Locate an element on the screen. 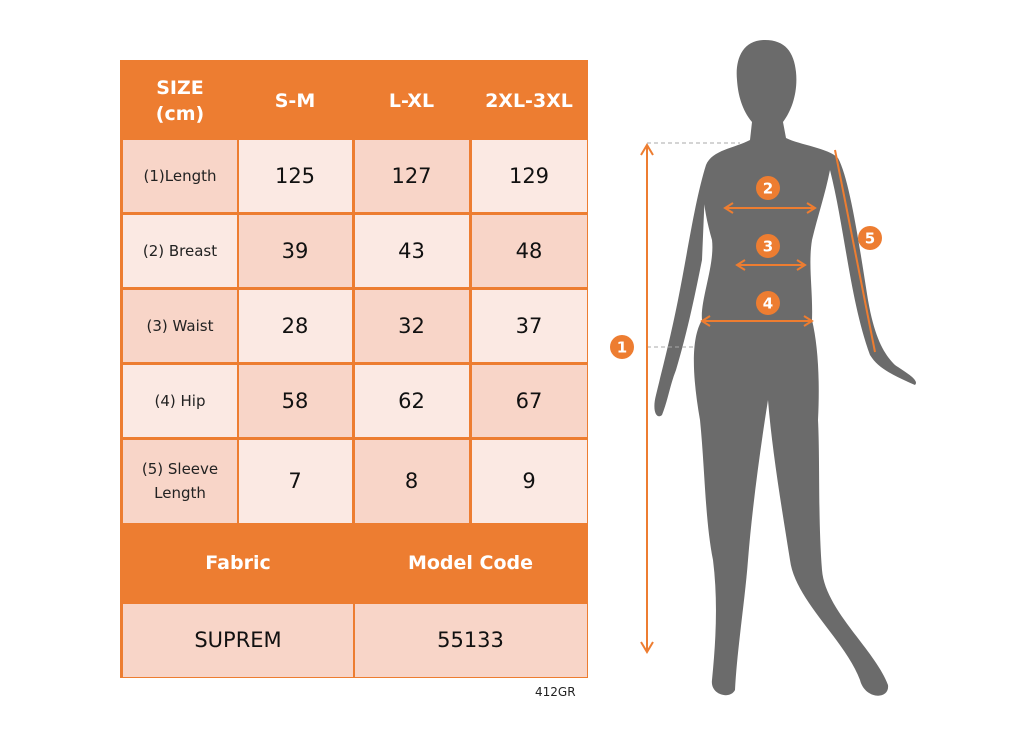 Image resolution: width=1024 pixels, height=748 pixels. size-value: 62 is located at coordinates (411, 400).